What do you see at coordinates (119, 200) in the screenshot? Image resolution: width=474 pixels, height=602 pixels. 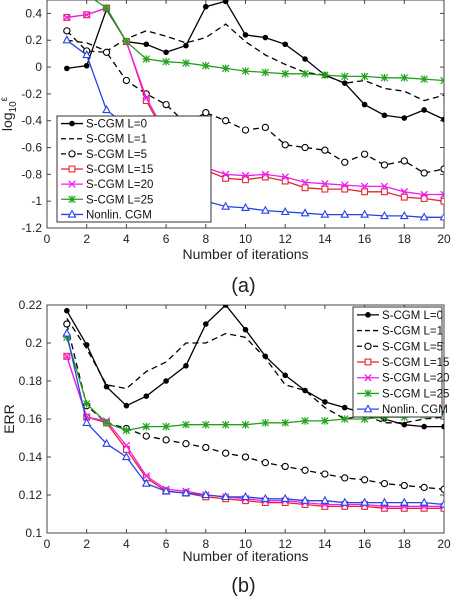 I see `legend-entry: S-CGM L=25` at bounding box center [119, 200].